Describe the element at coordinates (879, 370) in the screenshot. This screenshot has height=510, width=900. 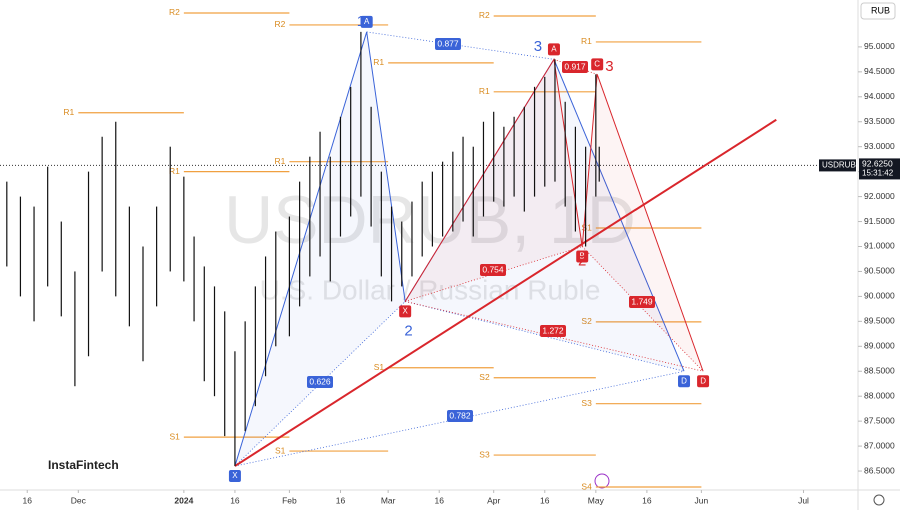
I see `y-tick-label: 88.5000` at that location.